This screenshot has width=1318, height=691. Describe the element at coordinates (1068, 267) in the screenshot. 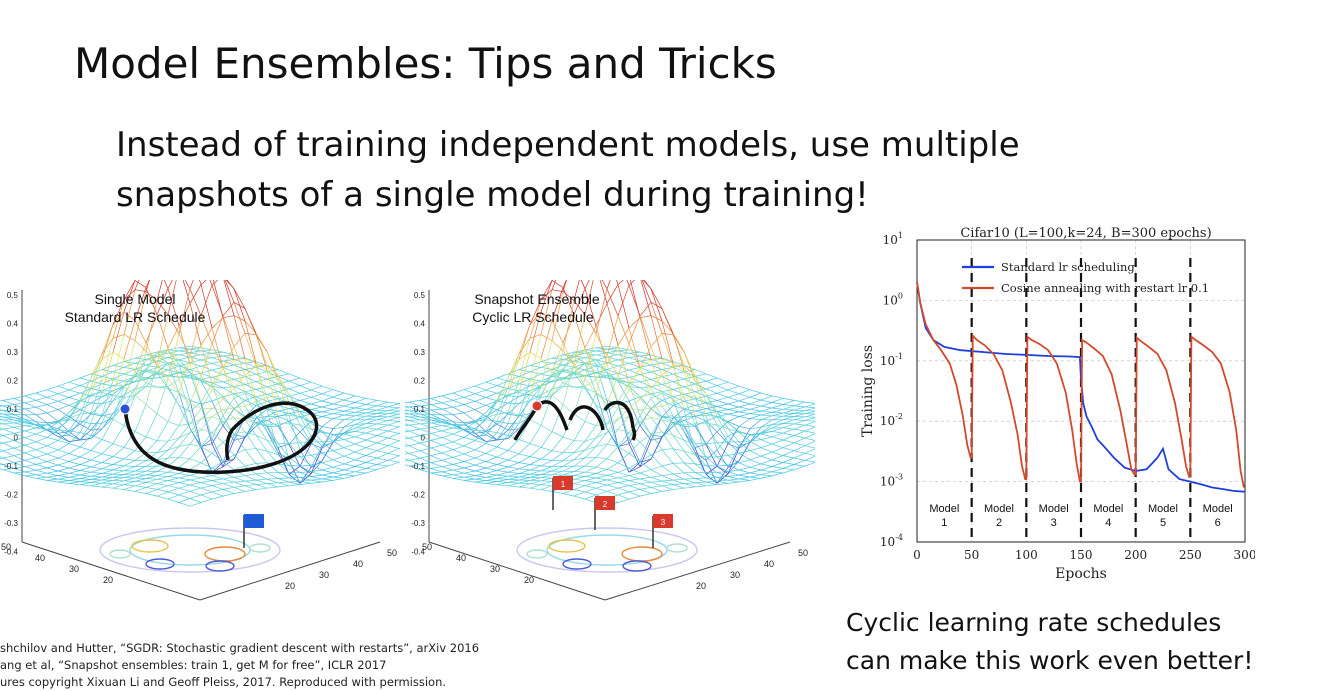

I see `legend-label: Standard lr scheduling` at that location.